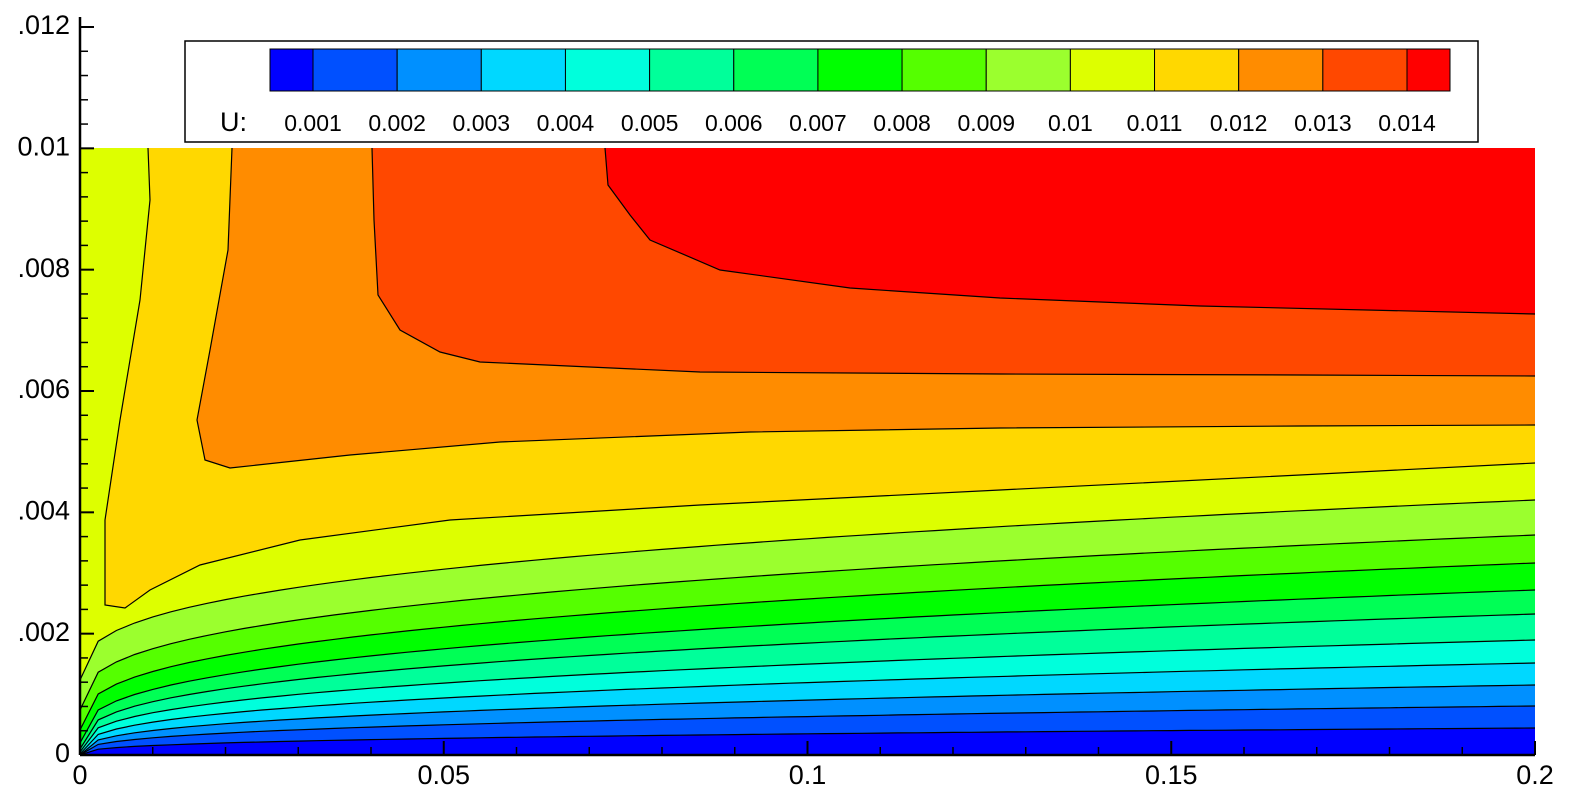 The image size is (1573, 800). What do you see at coordinates (818, 123) in the screenshot?
I see `legend-label: 0.007` at bounding box center [818, 123].